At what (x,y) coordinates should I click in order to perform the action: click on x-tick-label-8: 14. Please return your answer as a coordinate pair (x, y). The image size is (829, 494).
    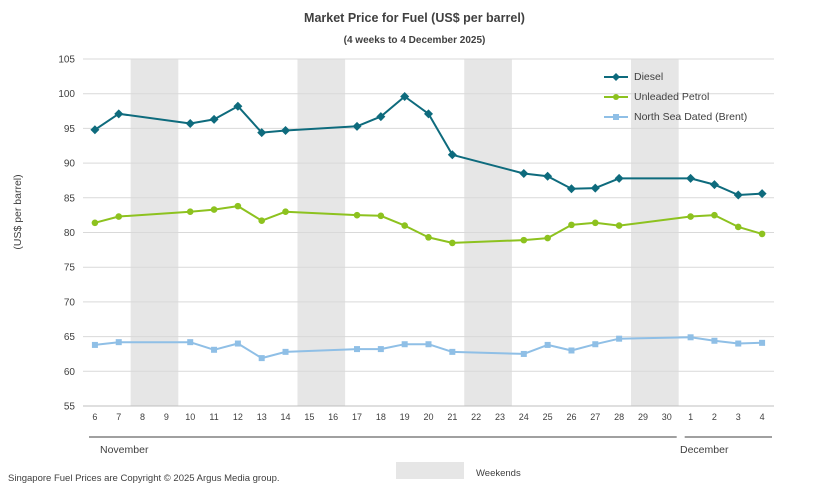
    Looking at the image, I should click on (286, 417).